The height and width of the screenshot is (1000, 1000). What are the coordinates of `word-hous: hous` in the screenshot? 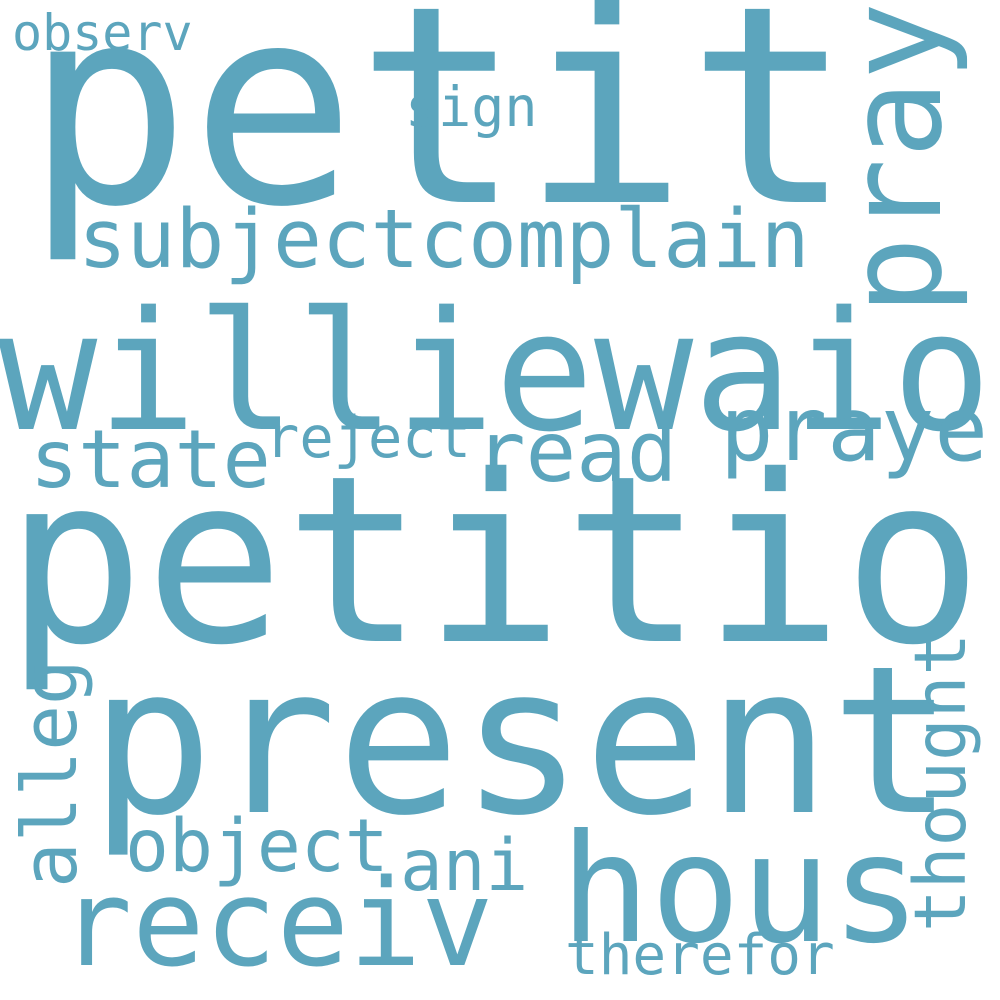 It's located at (741, 890).